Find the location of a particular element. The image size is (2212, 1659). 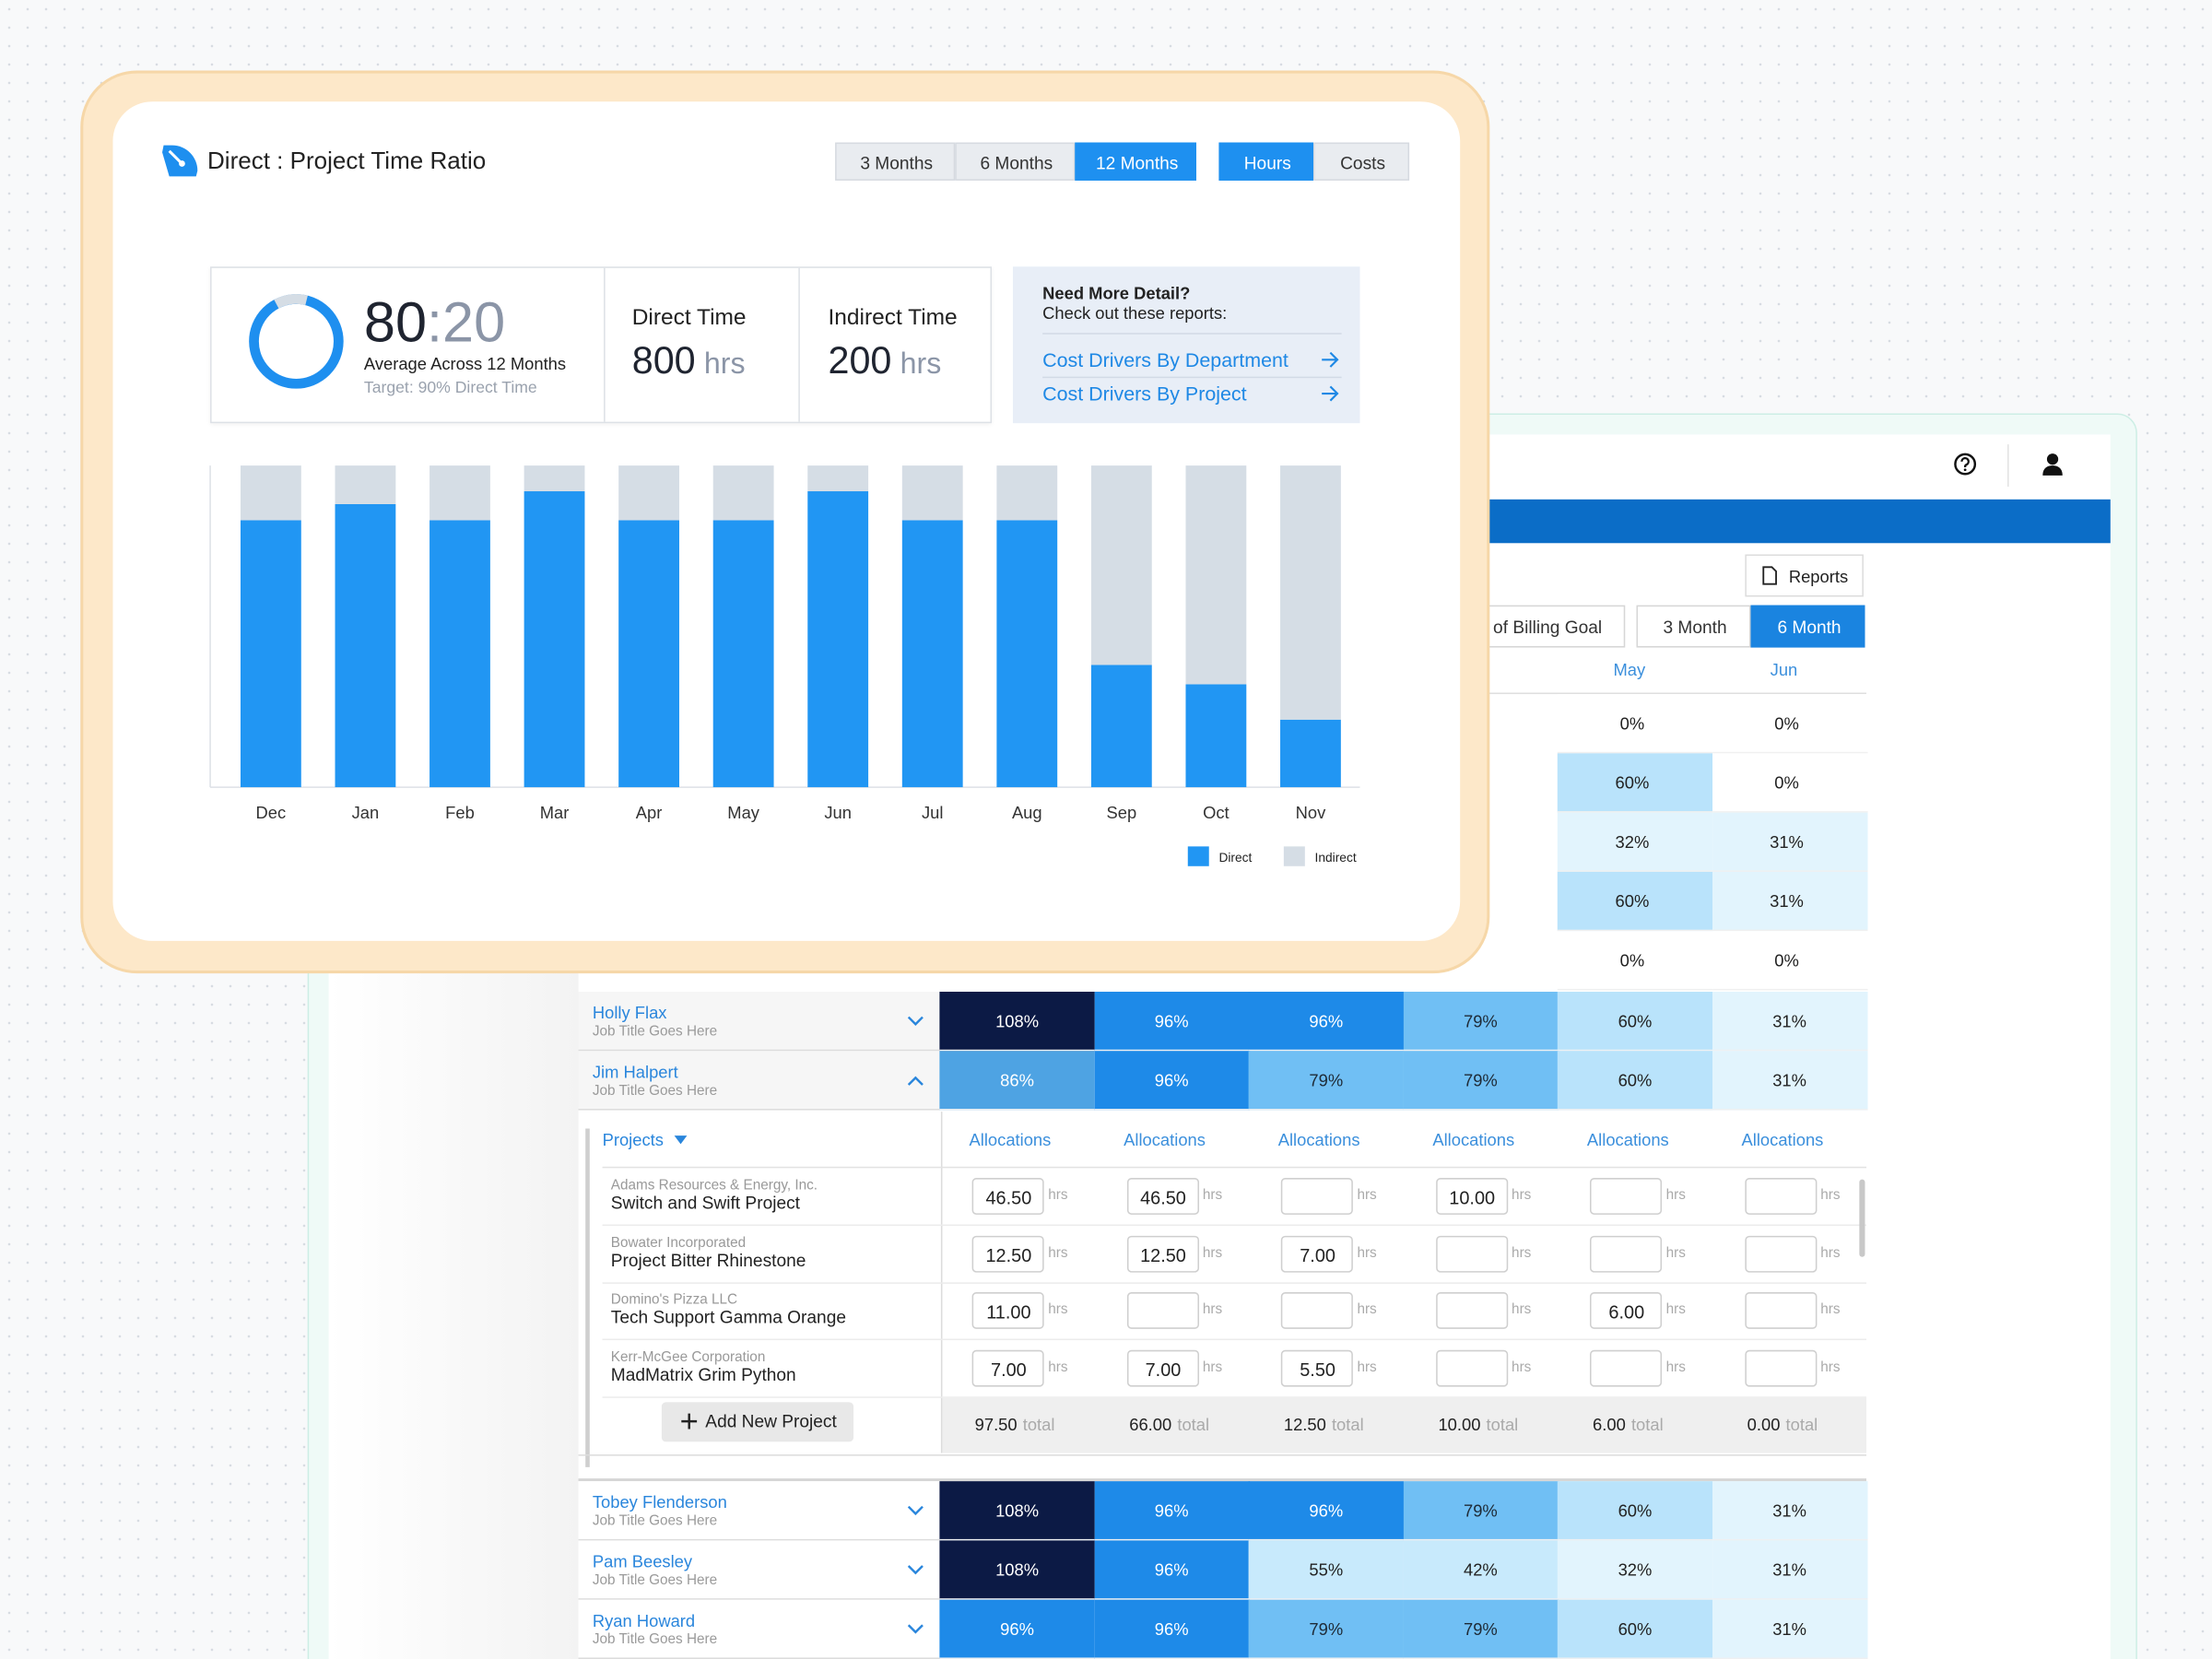

hours-input: 10.00 is located at coordinates (1471, 1196).